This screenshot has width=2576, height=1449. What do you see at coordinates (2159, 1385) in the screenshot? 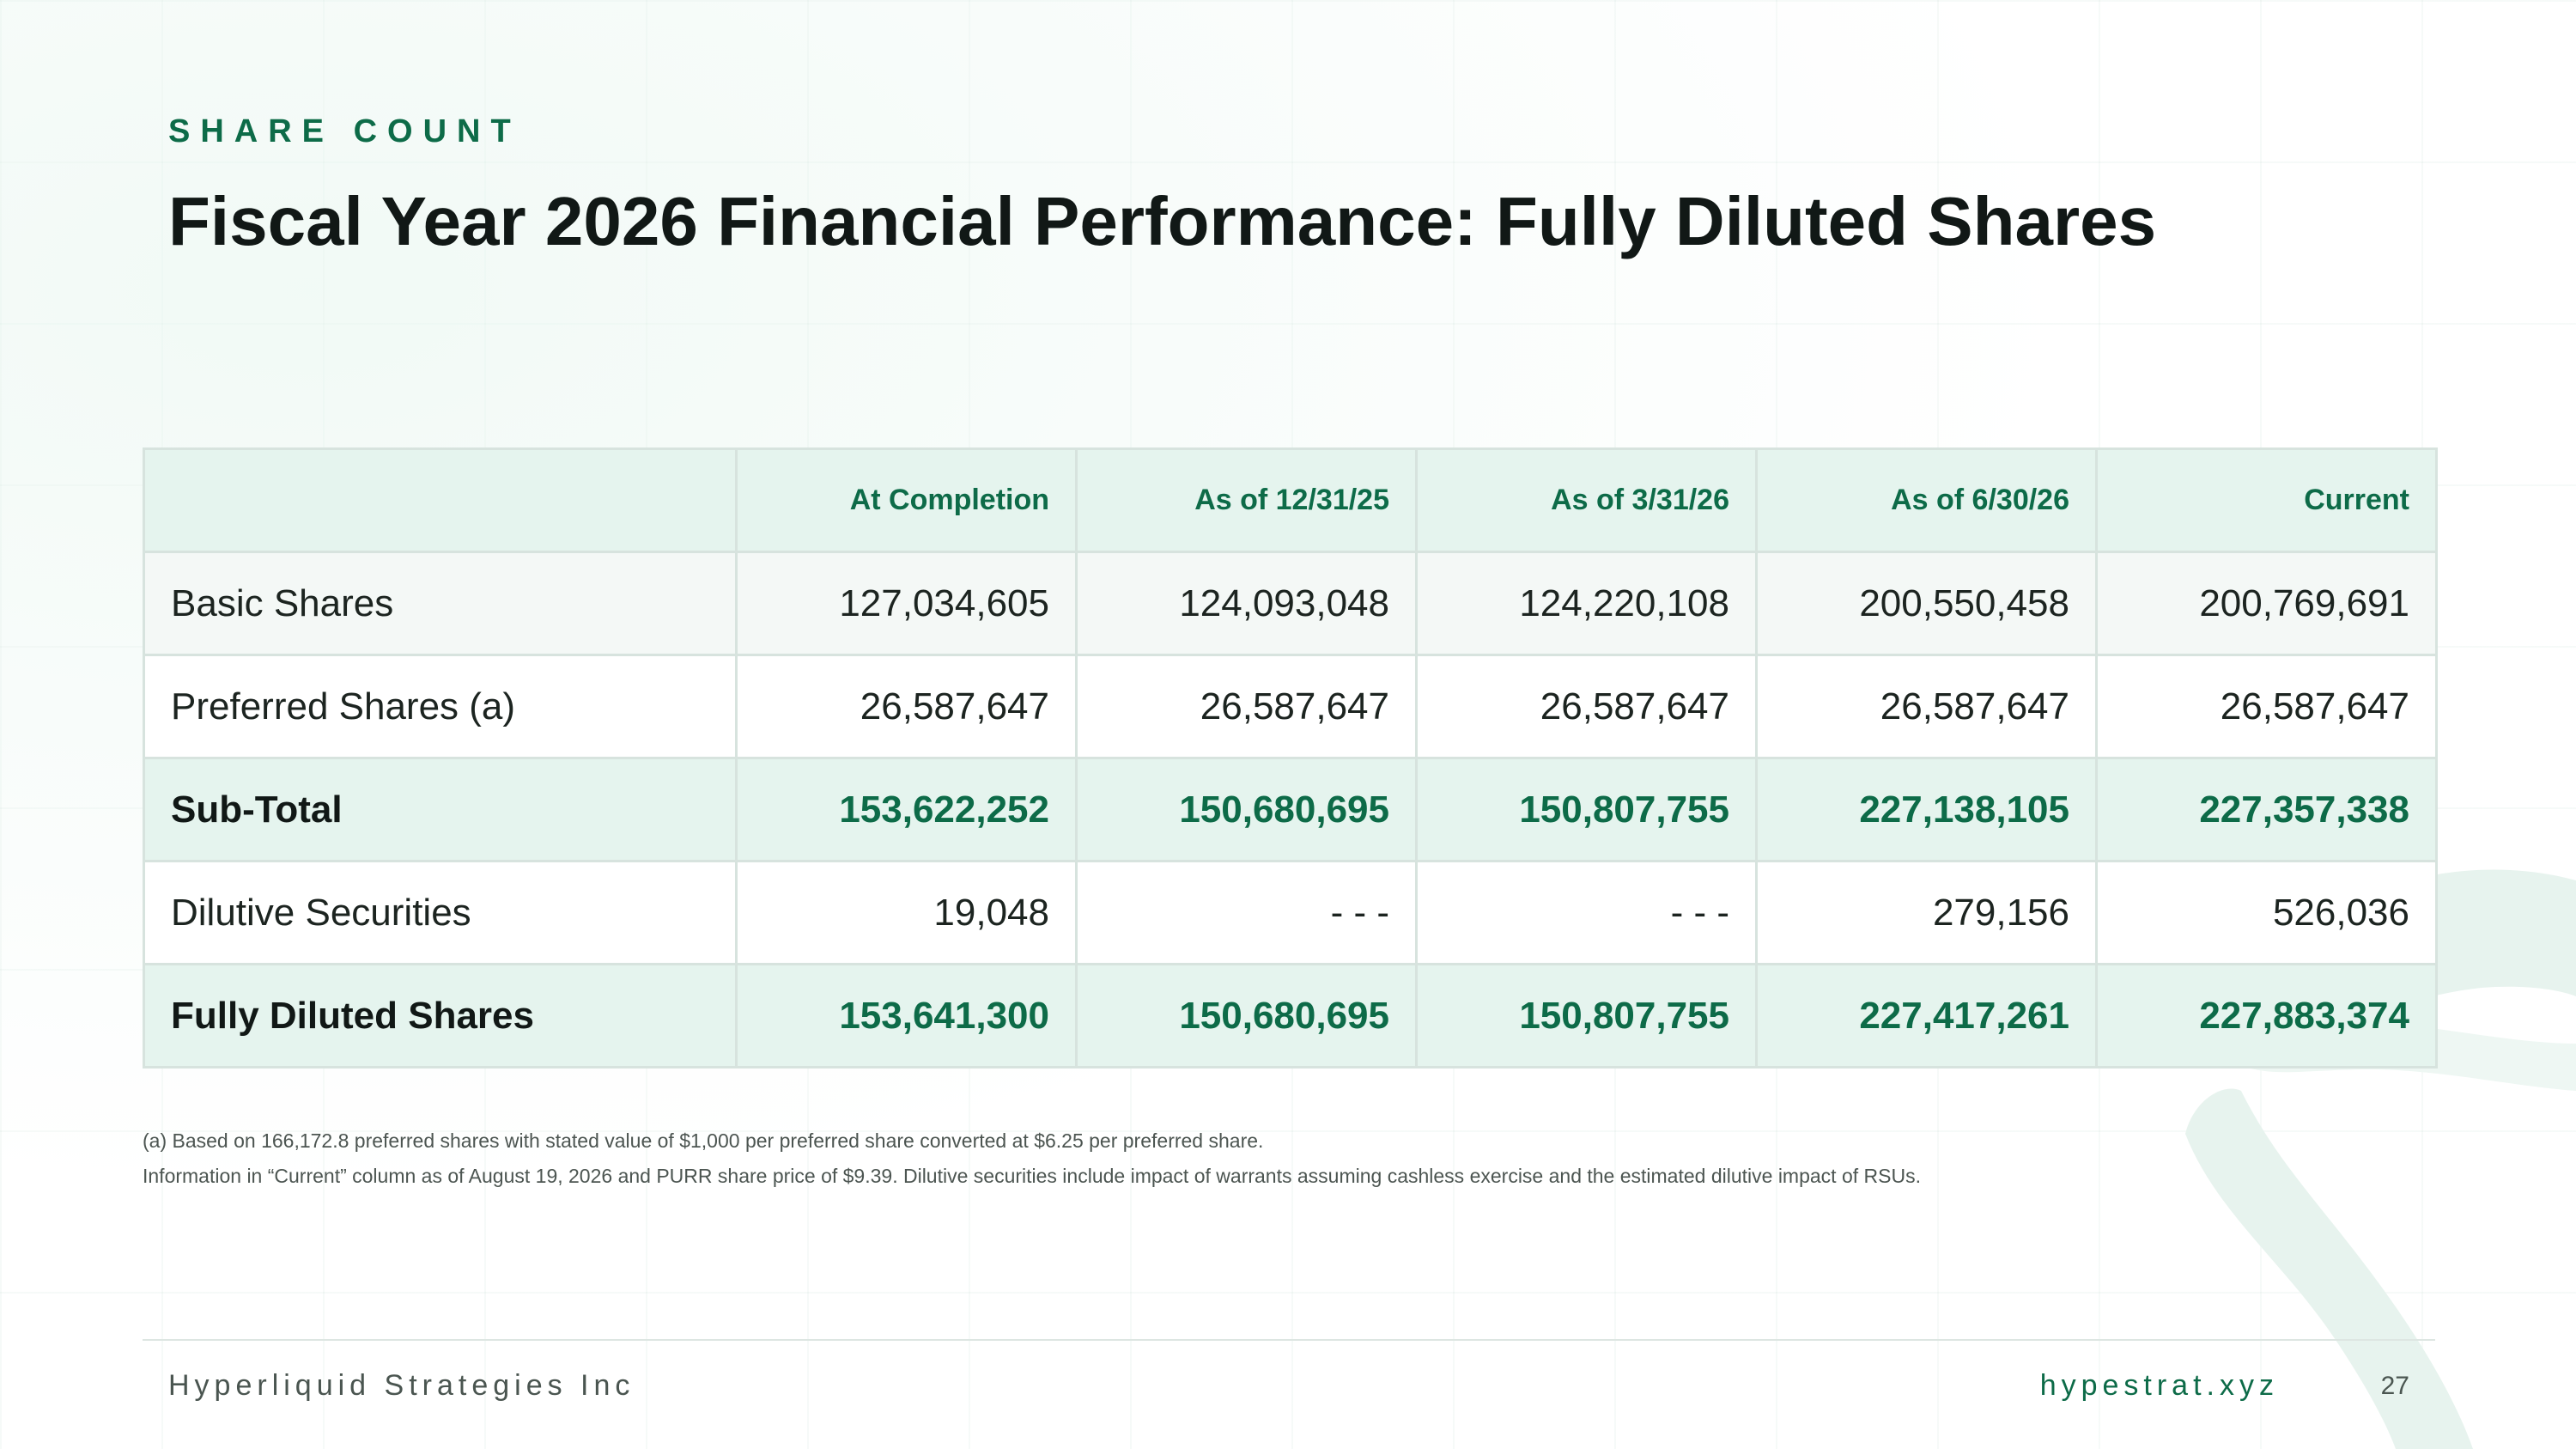
I see `footer-website-link: hypestrat.xyz` at bounding box center [2159, 1385].